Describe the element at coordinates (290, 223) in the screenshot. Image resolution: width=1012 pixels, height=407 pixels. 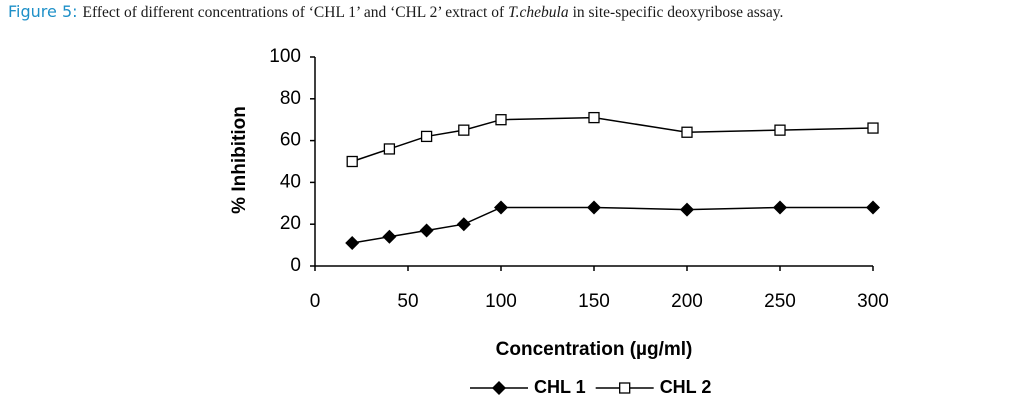
I see `y-tick-label: 20` at that location.